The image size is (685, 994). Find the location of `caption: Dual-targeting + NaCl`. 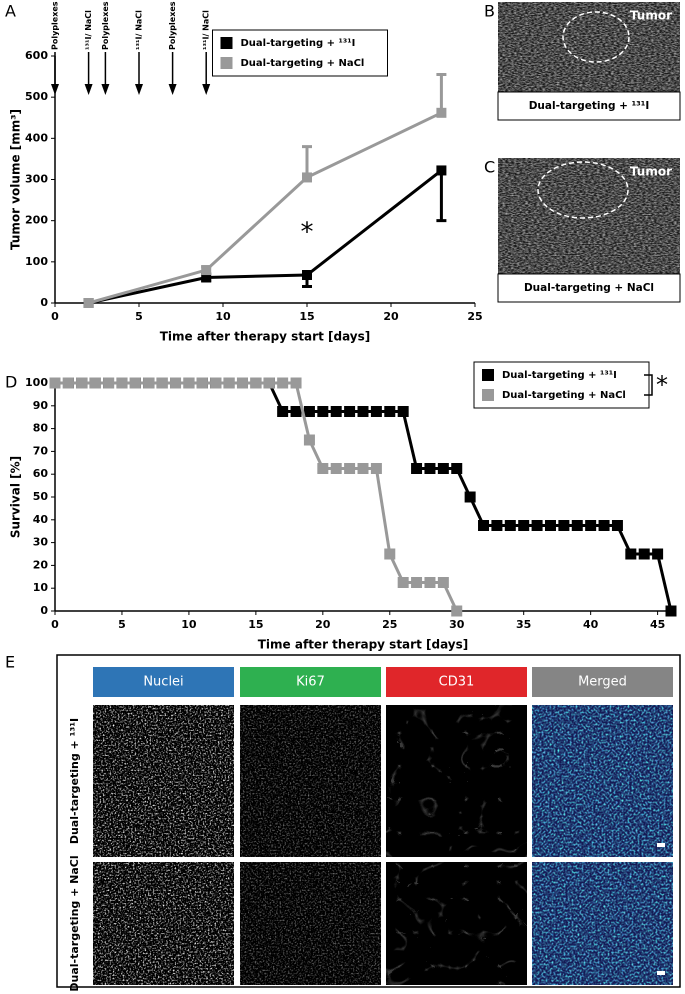

caption: Dual-targeting + NaCl is located at coordinates (589, 288).